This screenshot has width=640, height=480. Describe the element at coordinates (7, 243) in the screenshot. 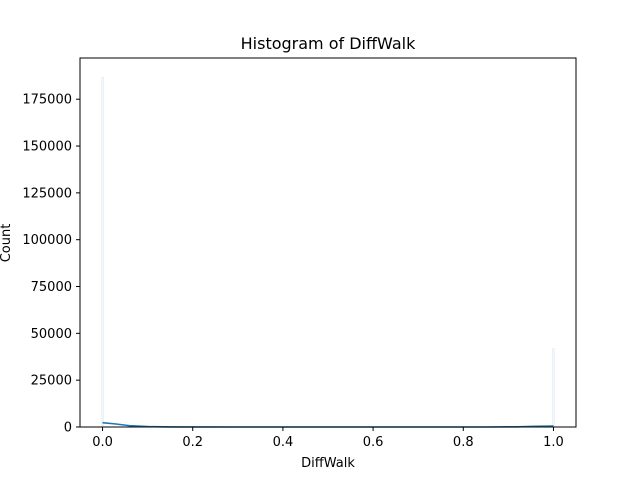

I see `y-axis-label: Count` at that location.